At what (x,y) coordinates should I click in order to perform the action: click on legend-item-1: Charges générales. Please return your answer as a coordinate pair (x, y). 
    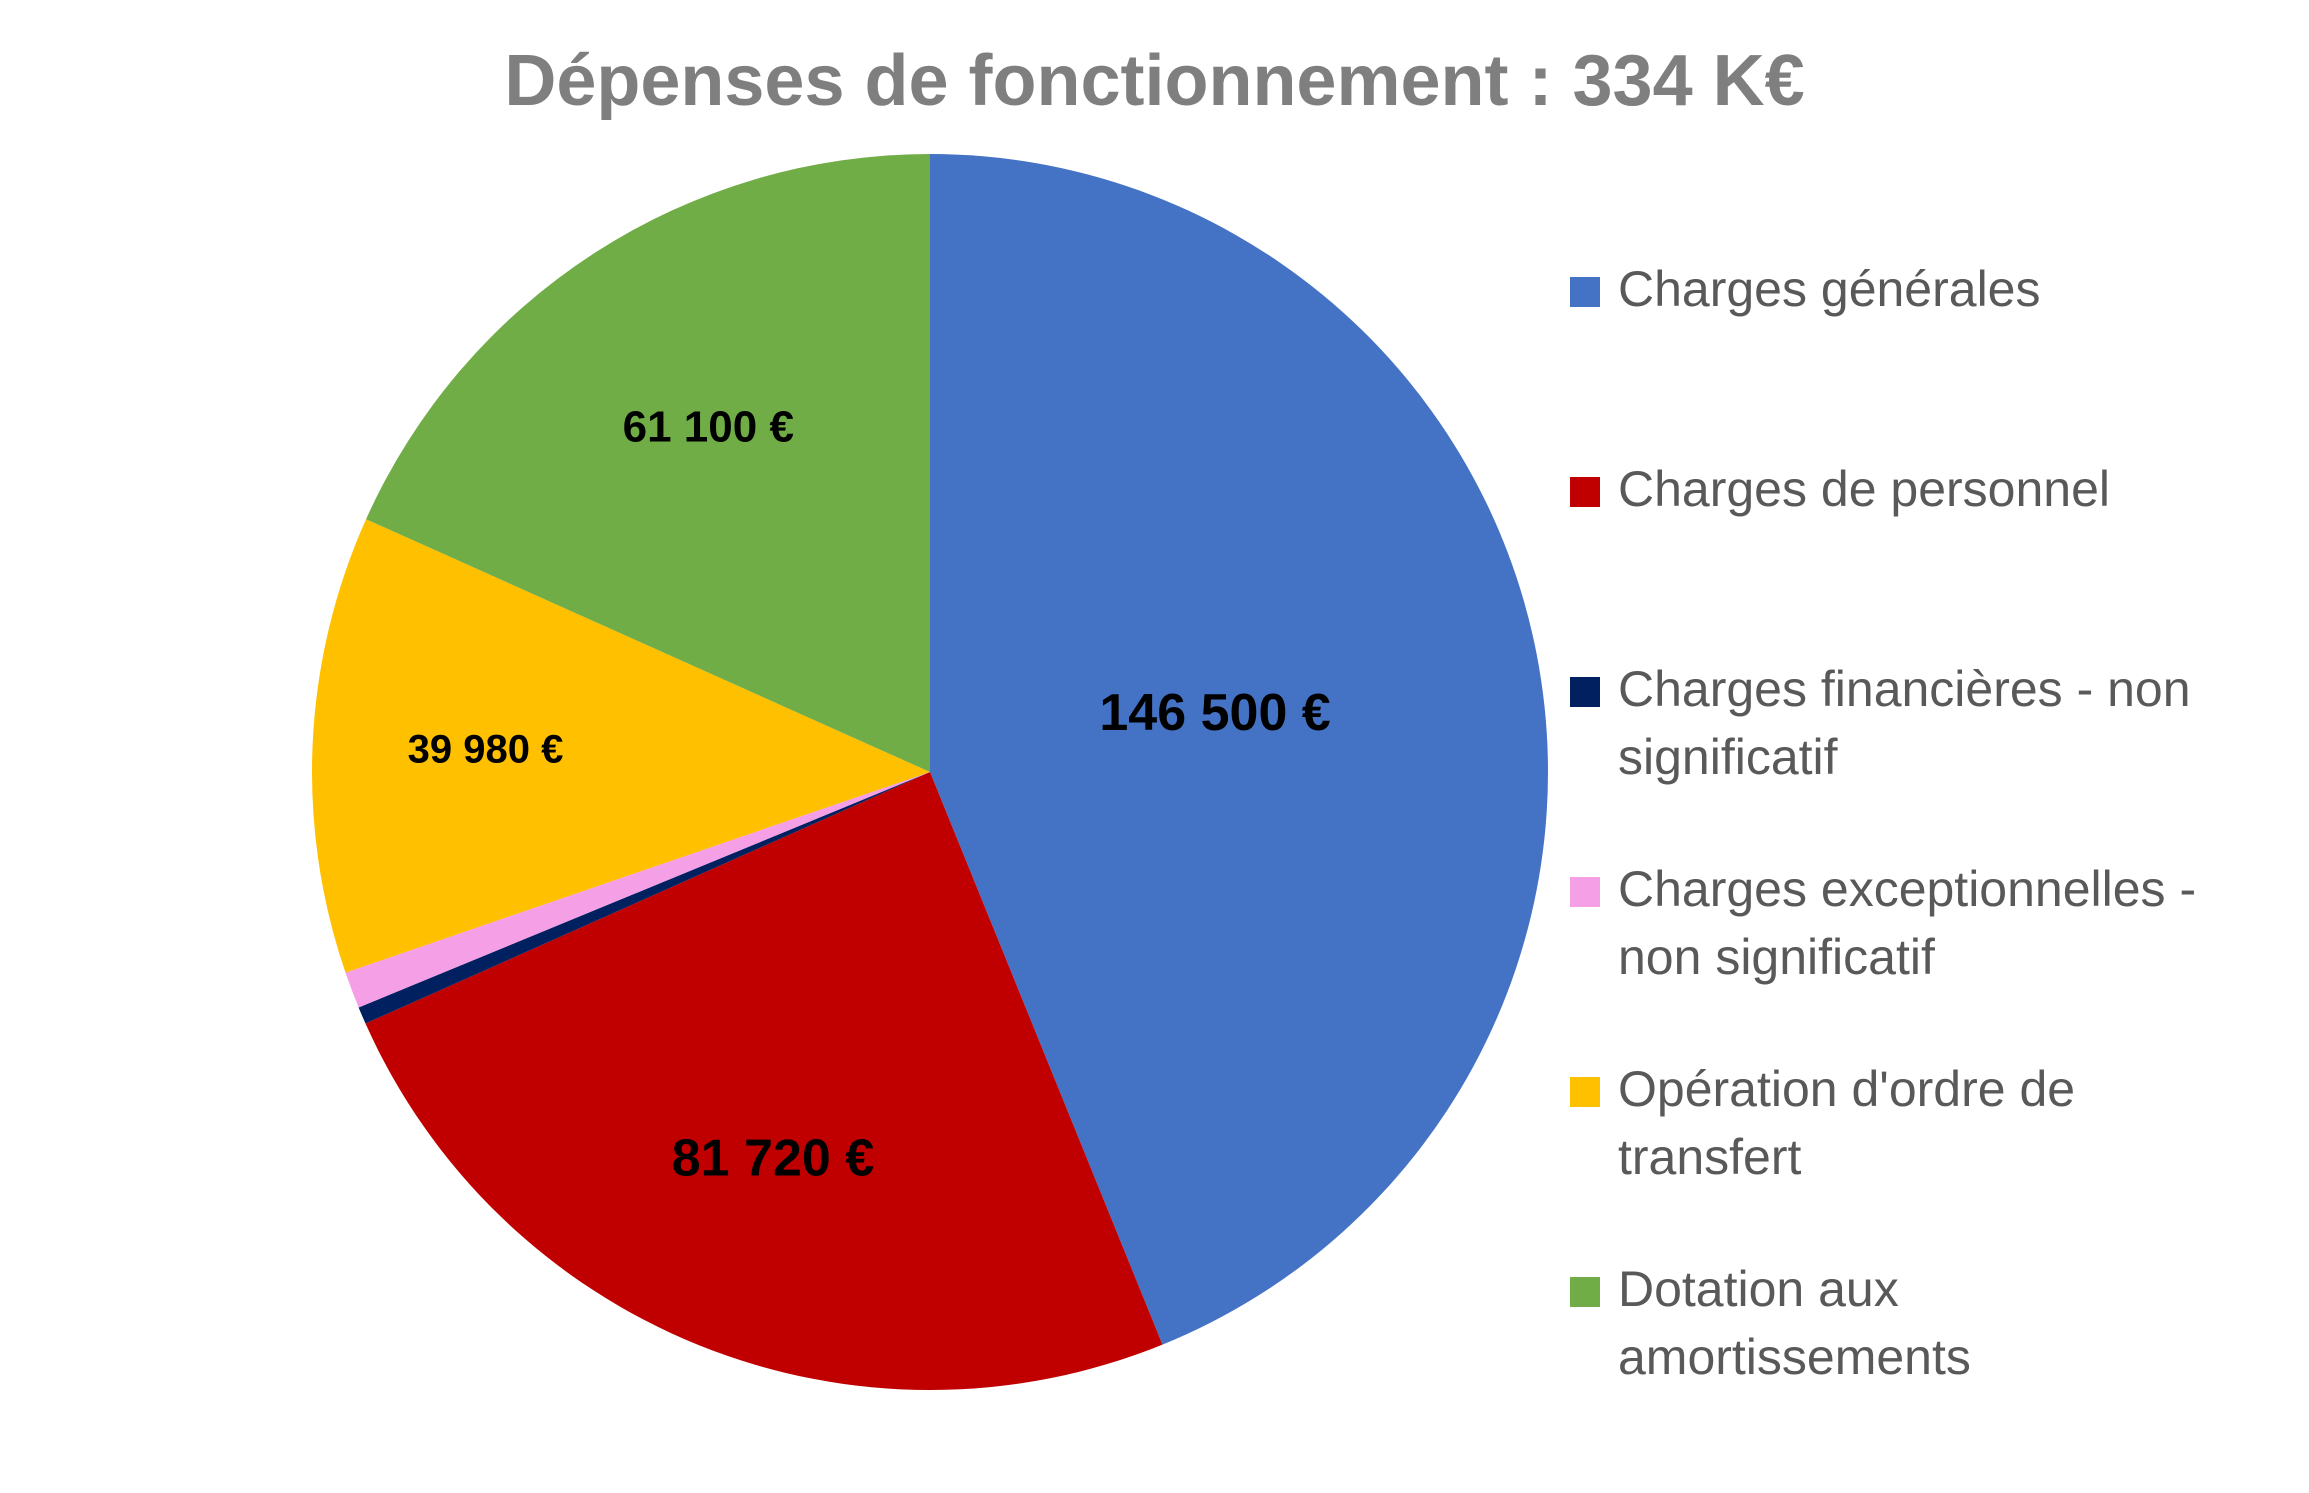
    Looking at the image, I should click on (1904, 289).